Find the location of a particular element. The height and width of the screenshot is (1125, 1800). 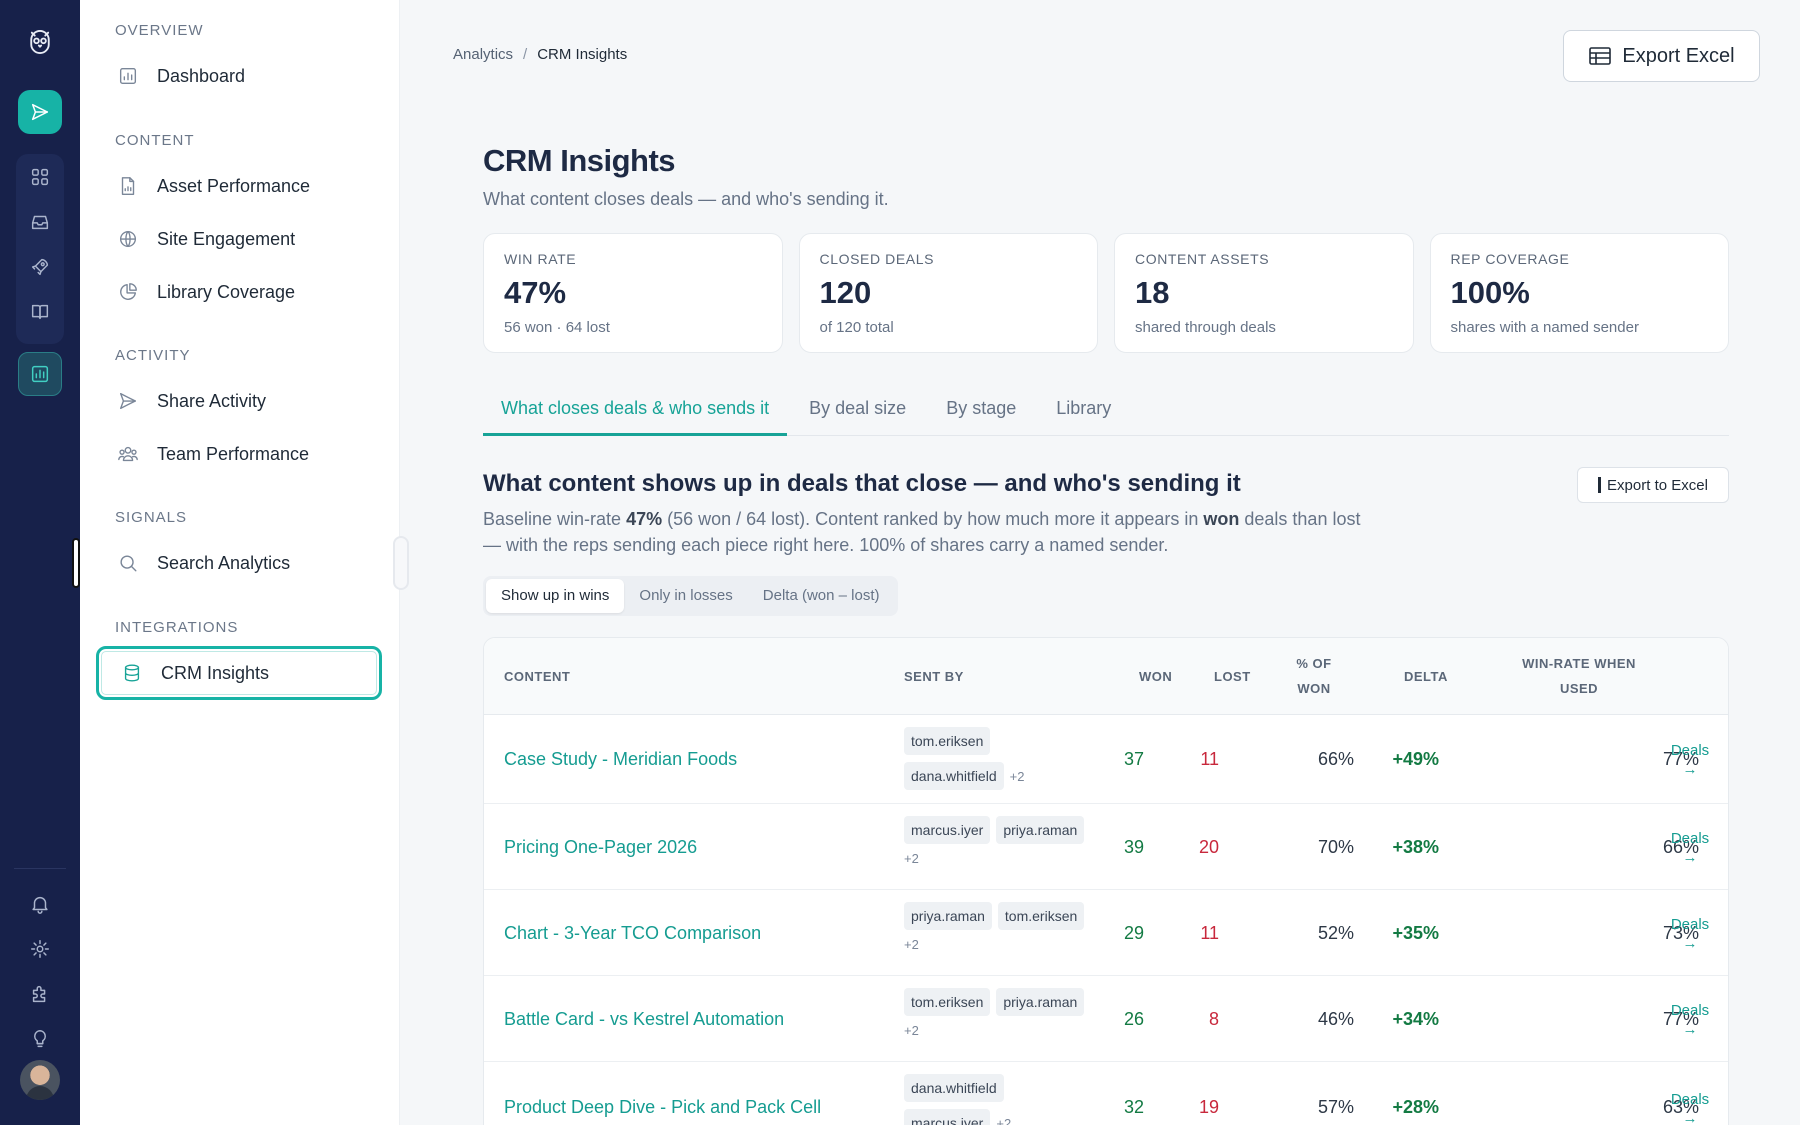

sender-tags: dana.whitfield marcus.iyer +2 is located at coordinates (1004, 1099).